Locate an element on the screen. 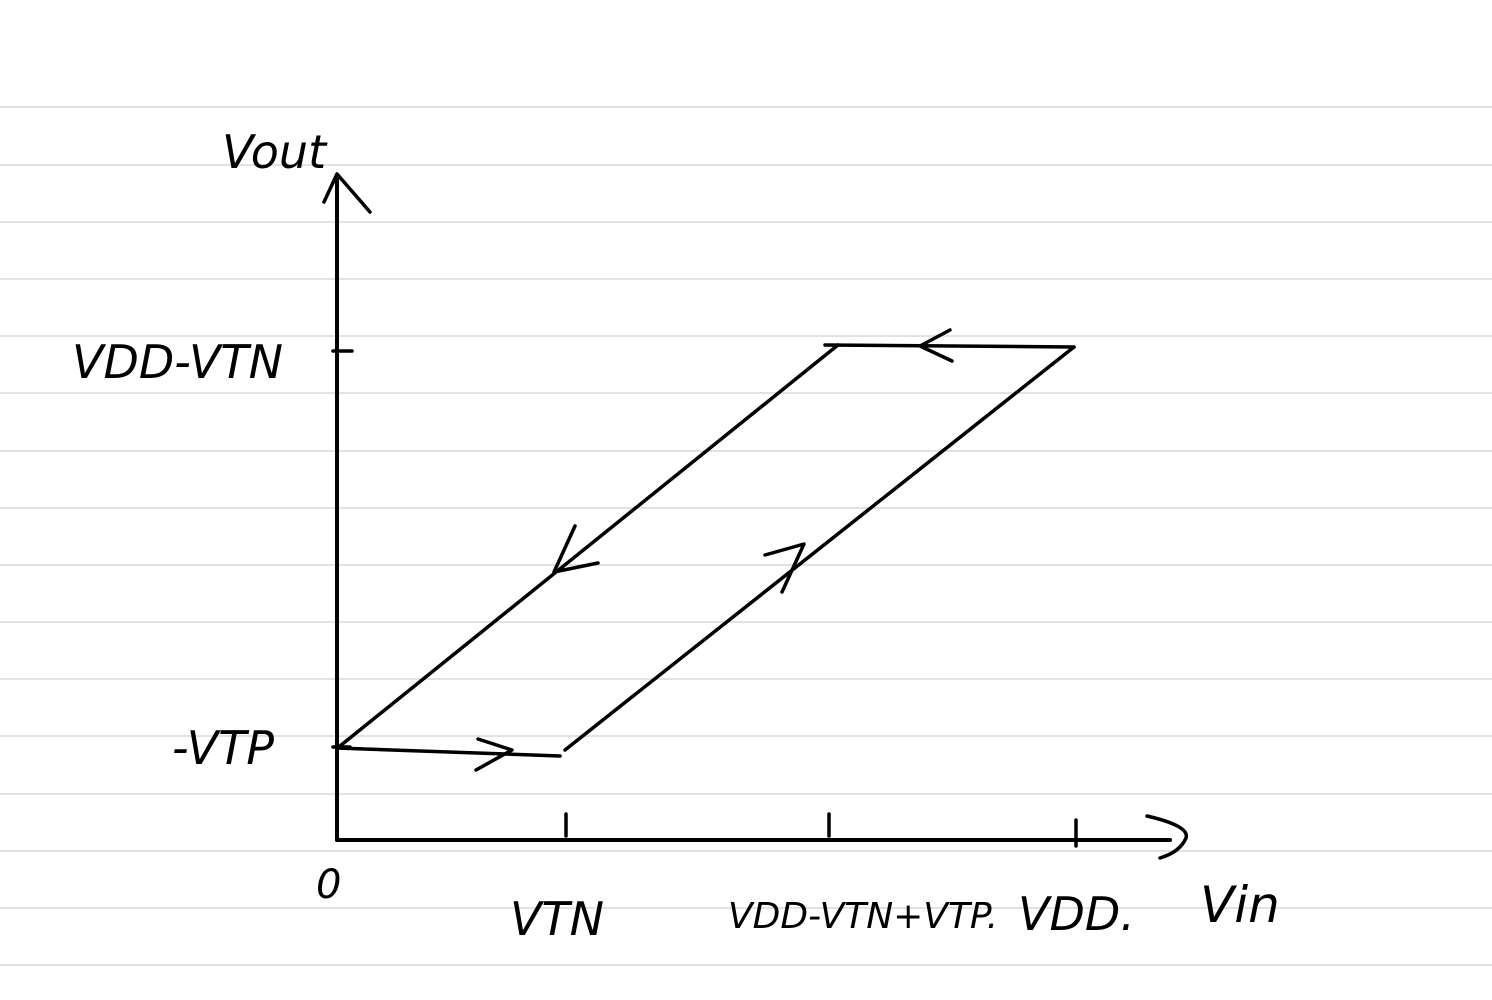 This screenshot has width=1492, height=1000. up-right-arrow-icon is located at coordinates (784, 568).